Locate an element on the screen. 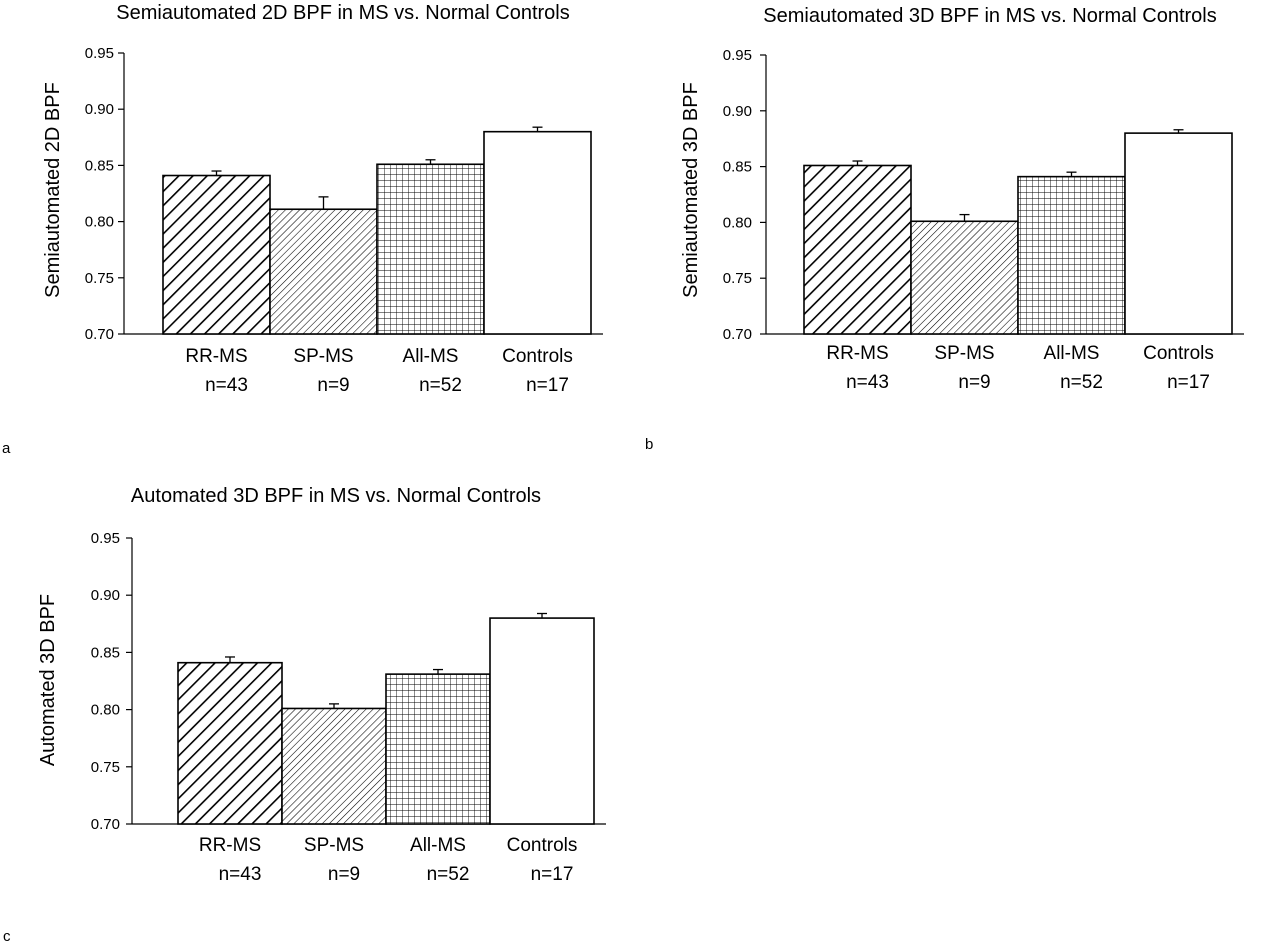 This screenshot has width=1280, height=945. y-tick-label-b: 0.75 is located at coordinates (737, 278).